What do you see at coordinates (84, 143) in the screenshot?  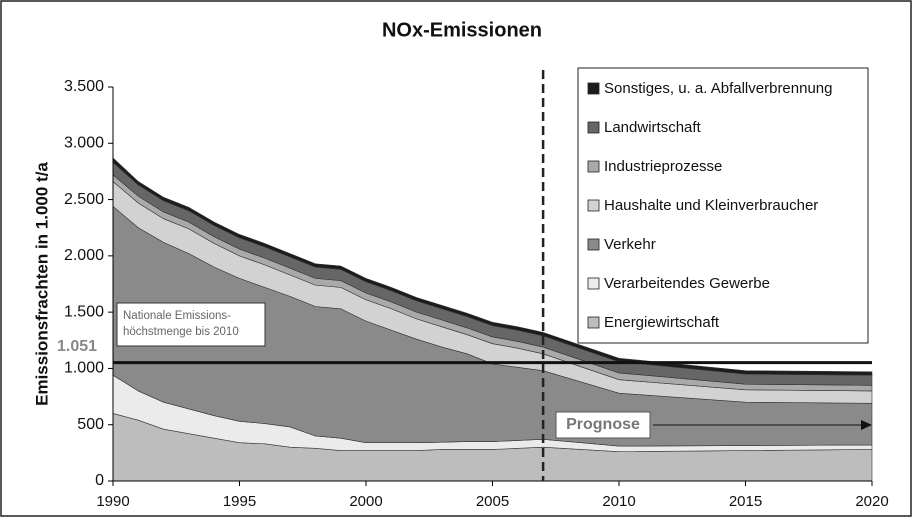 I see `y-tick-label: 3.000` at bounding box center [84, 143].